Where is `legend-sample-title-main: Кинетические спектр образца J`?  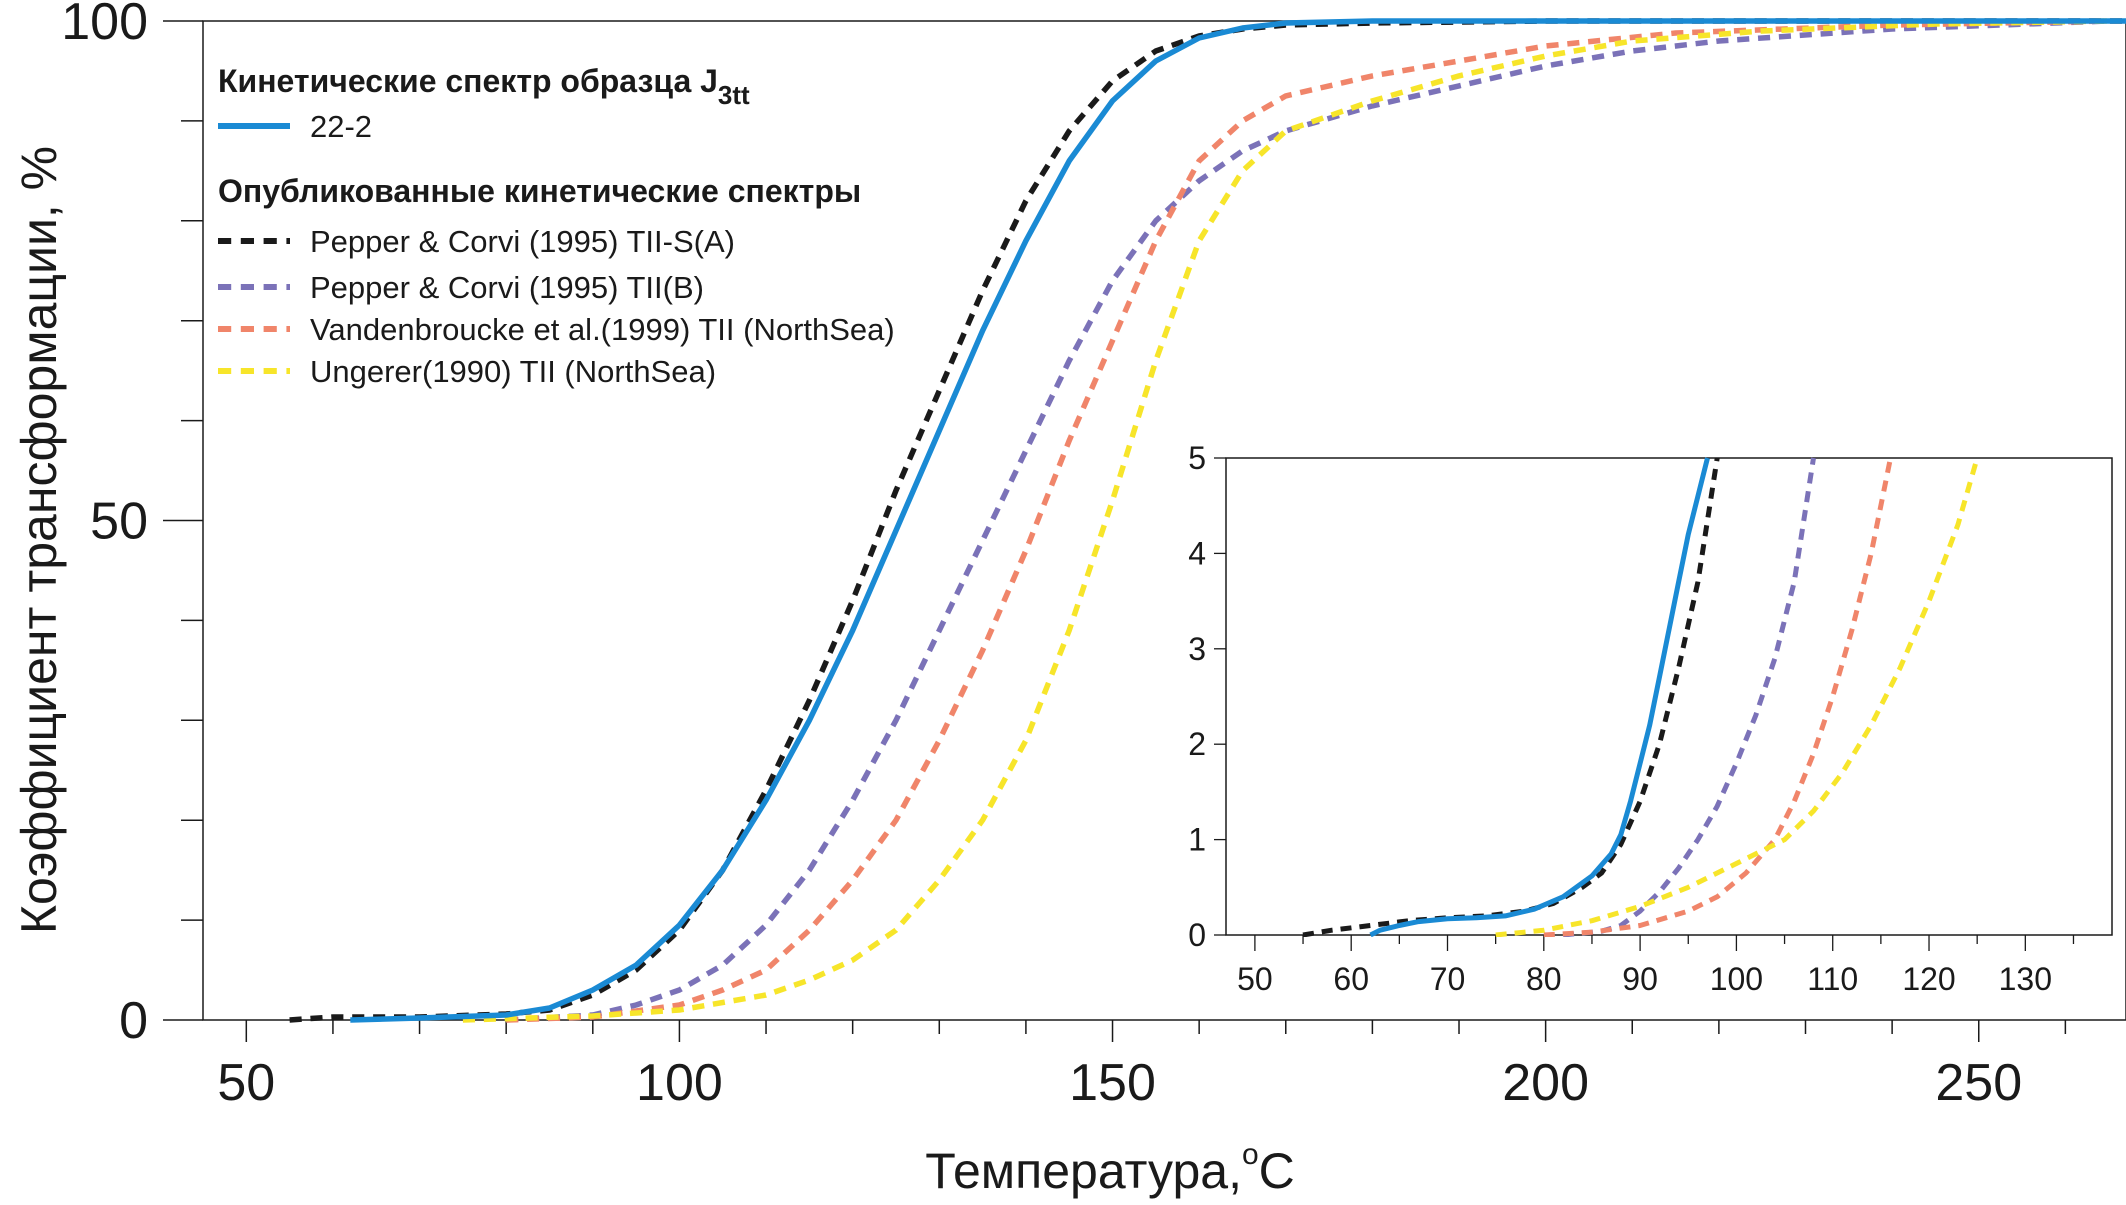
legend-sample-title-main: Кинетические спектр образца J is located at coordinates (468, 81).